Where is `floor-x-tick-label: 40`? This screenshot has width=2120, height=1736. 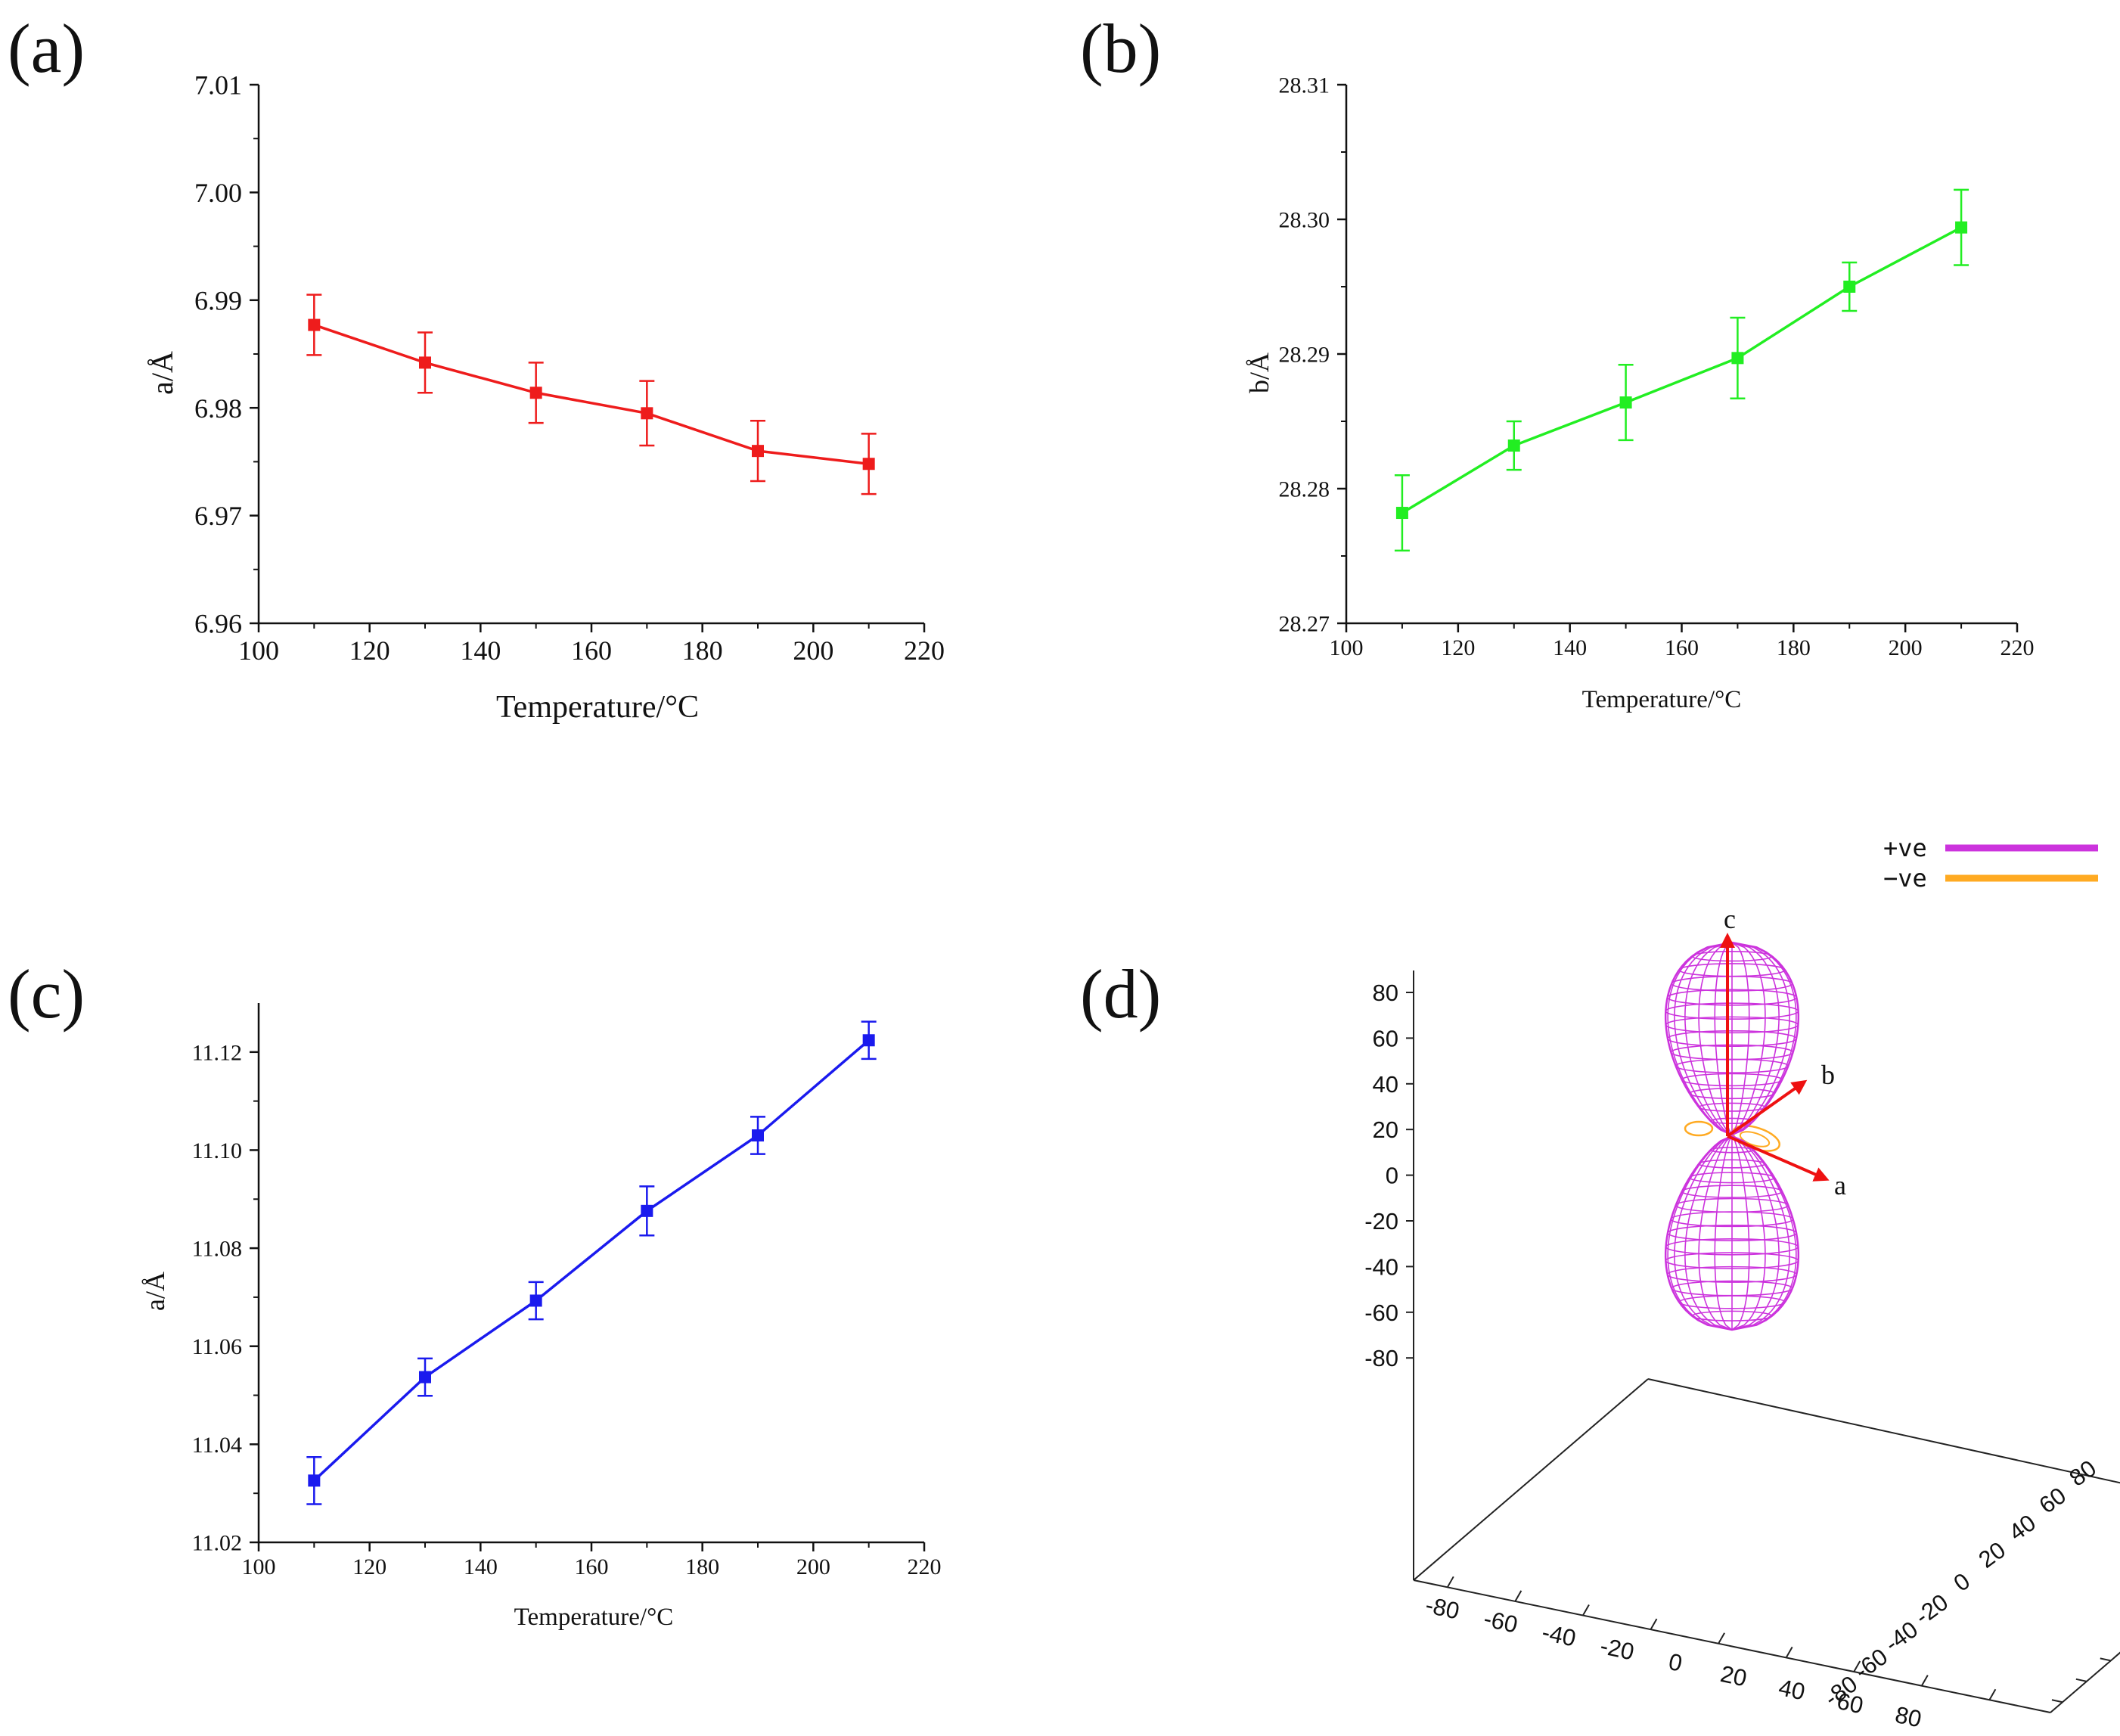 floor-x-tick-label: 40 is located at coordinates (1792, 1689).